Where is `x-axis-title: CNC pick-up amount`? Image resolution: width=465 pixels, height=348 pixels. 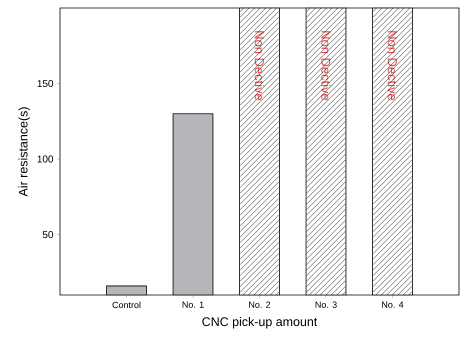
x-axis-title: CNC pick-up amount is located at coordinates (260, 322).